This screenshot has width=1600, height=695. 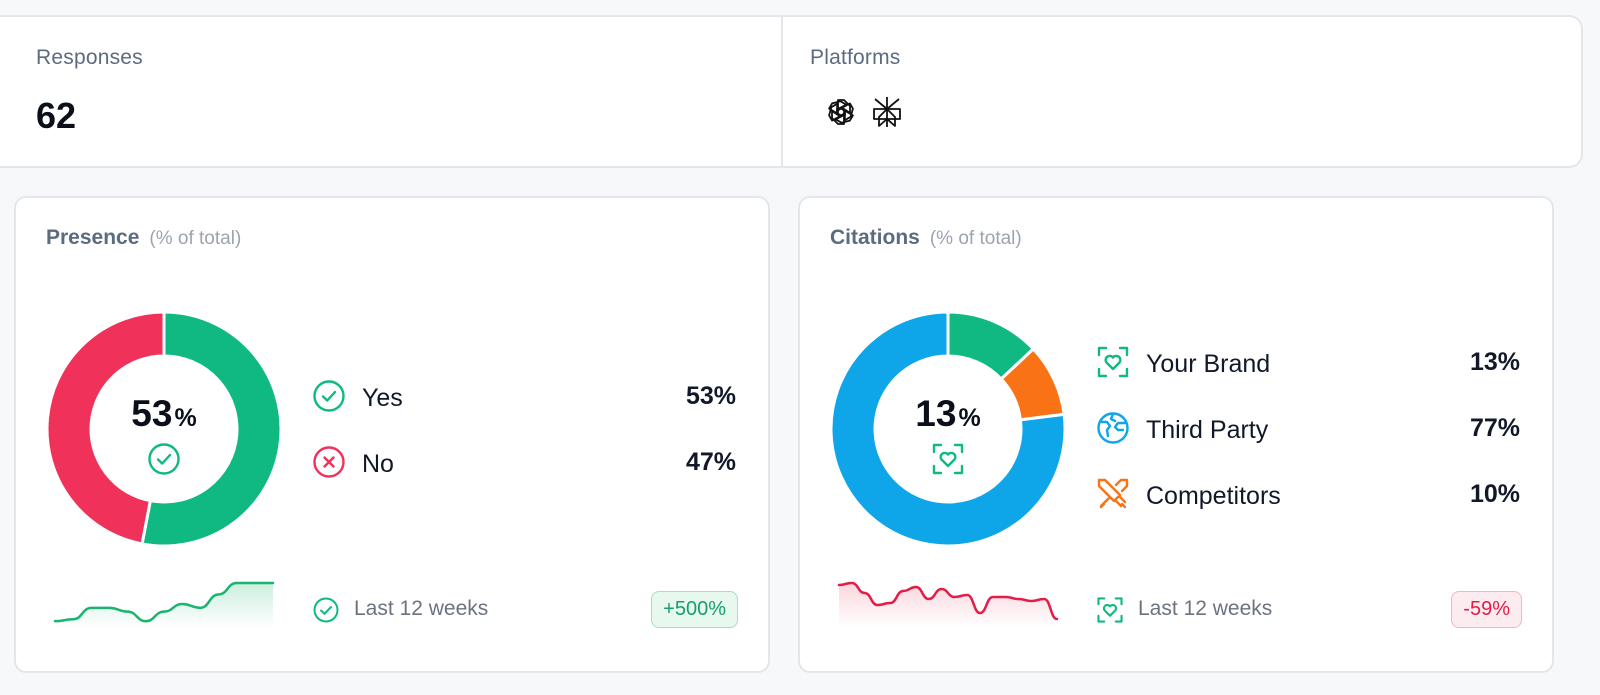 I want to click on presence-title: Presence (% of total), so click(x=143, y=238).